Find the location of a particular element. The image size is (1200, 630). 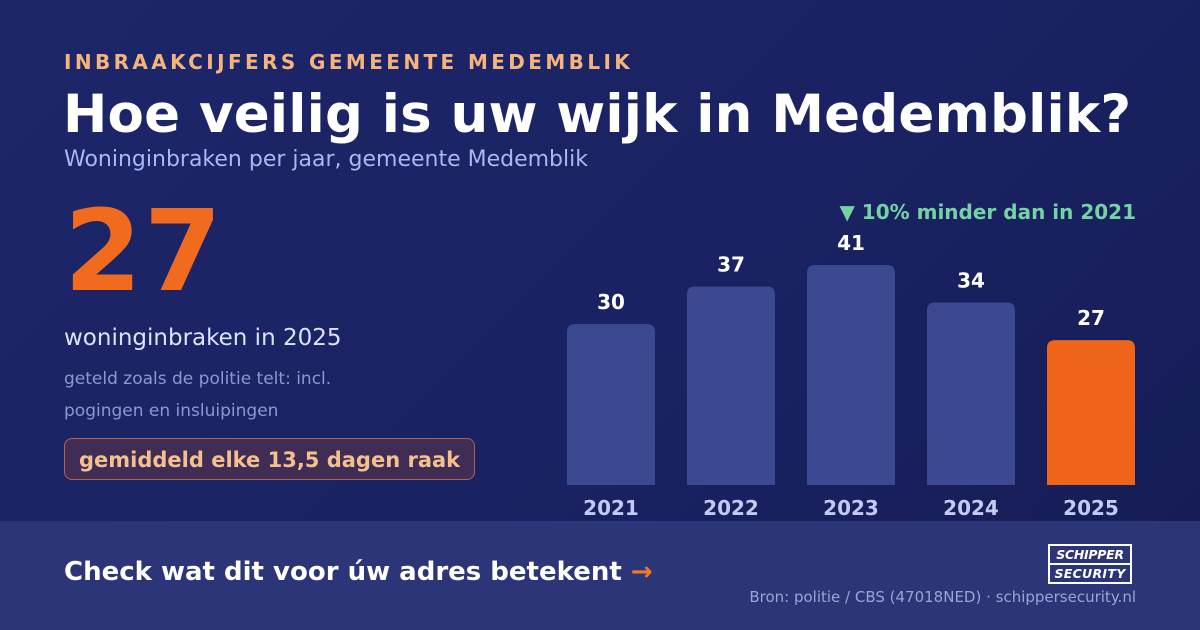

bar-2021 is located at coordinates (611, 404).